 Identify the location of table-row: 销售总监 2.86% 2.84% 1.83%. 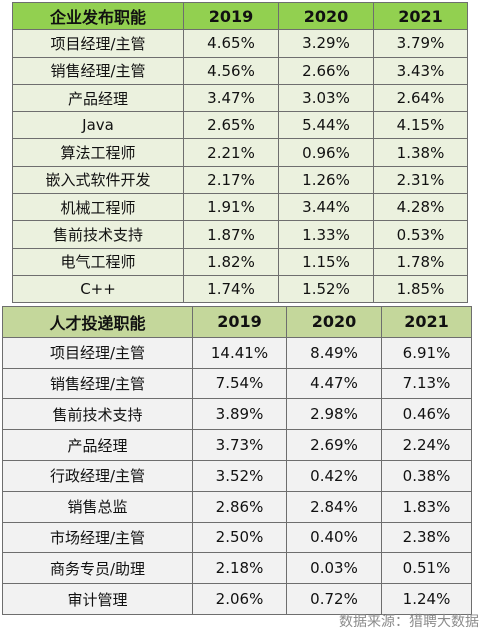
(237, 506).